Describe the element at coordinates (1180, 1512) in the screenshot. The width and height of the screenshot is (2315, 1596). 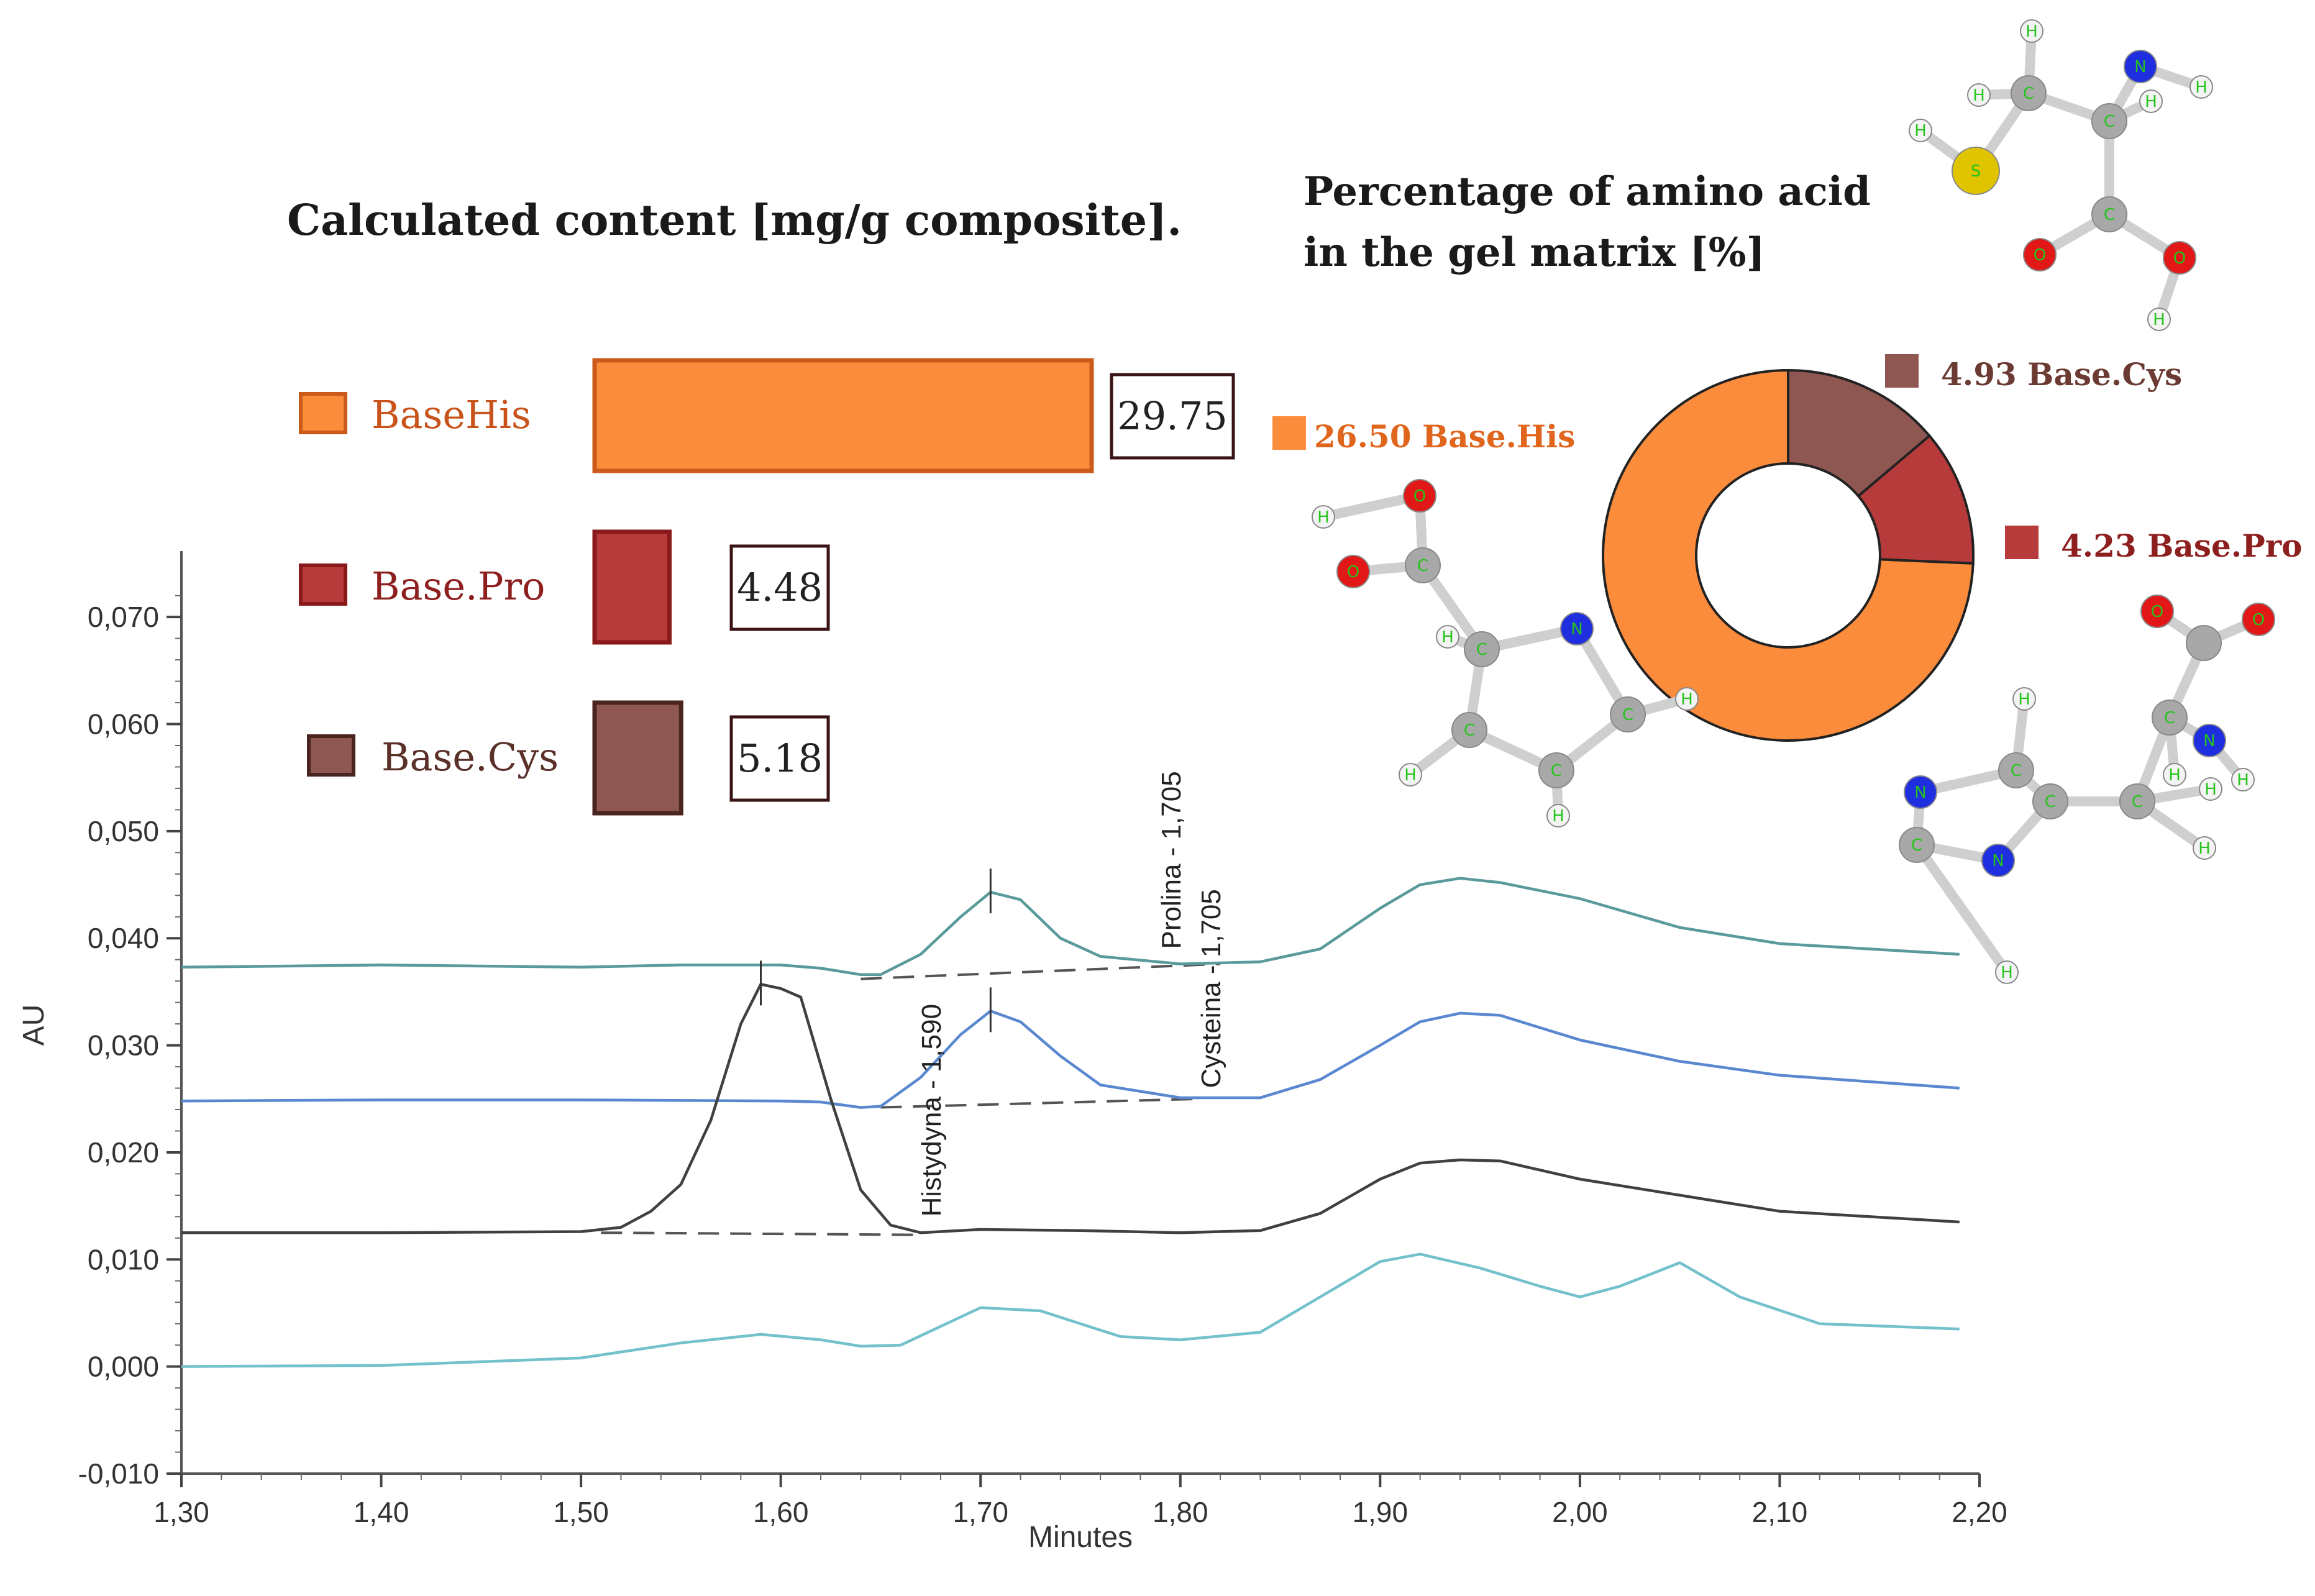
I see `x-tick-label: 1,80` at that location.